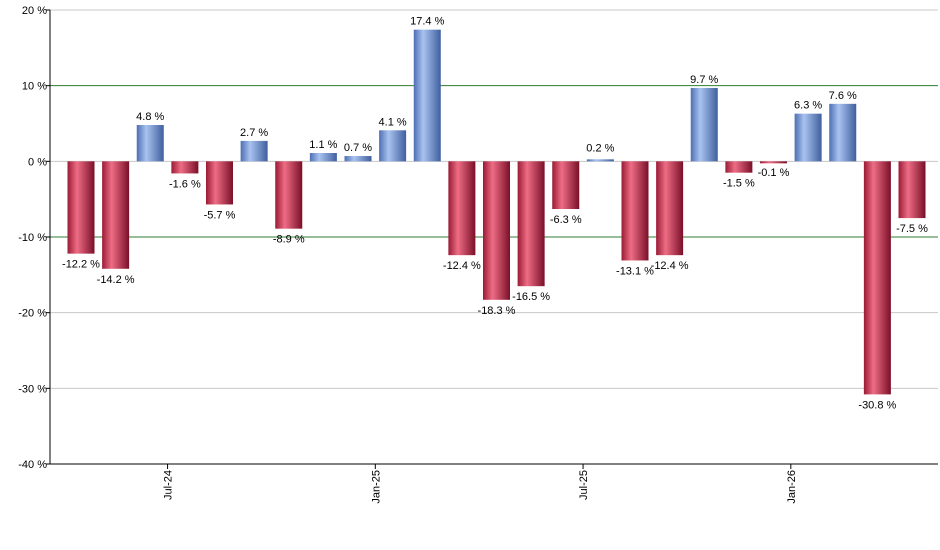 This screenshot has height=550, width=940. I want to click on y-axis-tick-labels: 20 % 10 % 0 % -10 % -20 % -30 % -40 %, so click(32, 238).